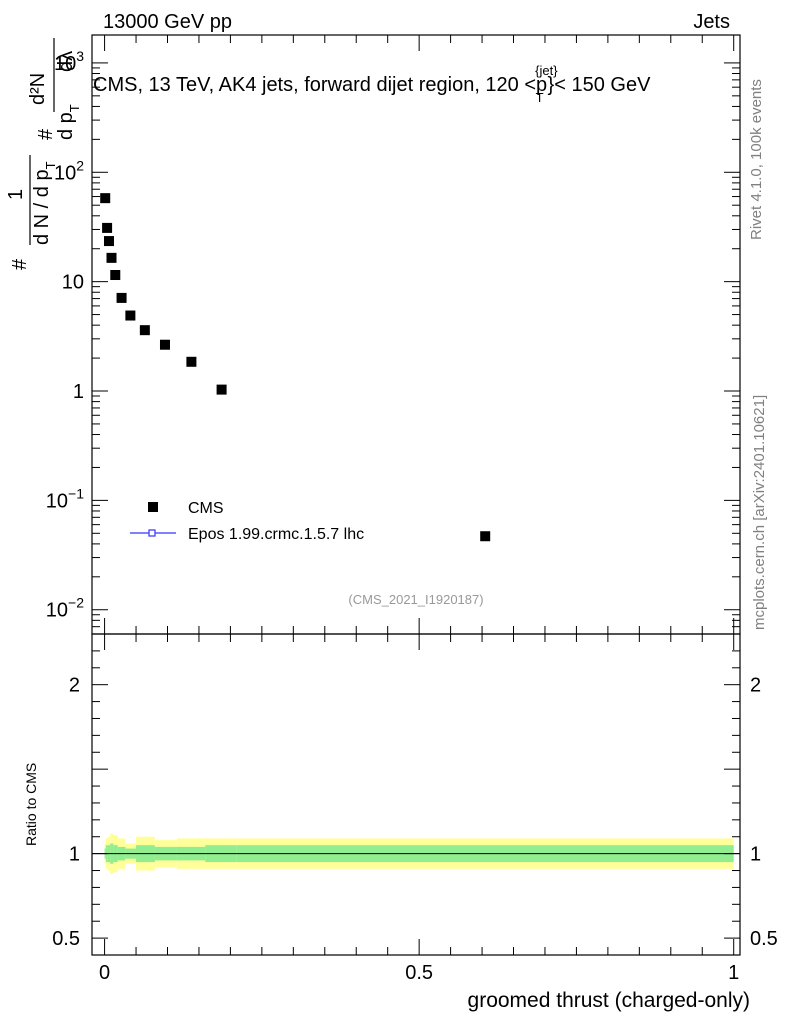 Image resolution: width=786 pixels, height=1024 pixels. I want to click on x-axis-label: groomed thrust (charged-only), so click(609, 1000).